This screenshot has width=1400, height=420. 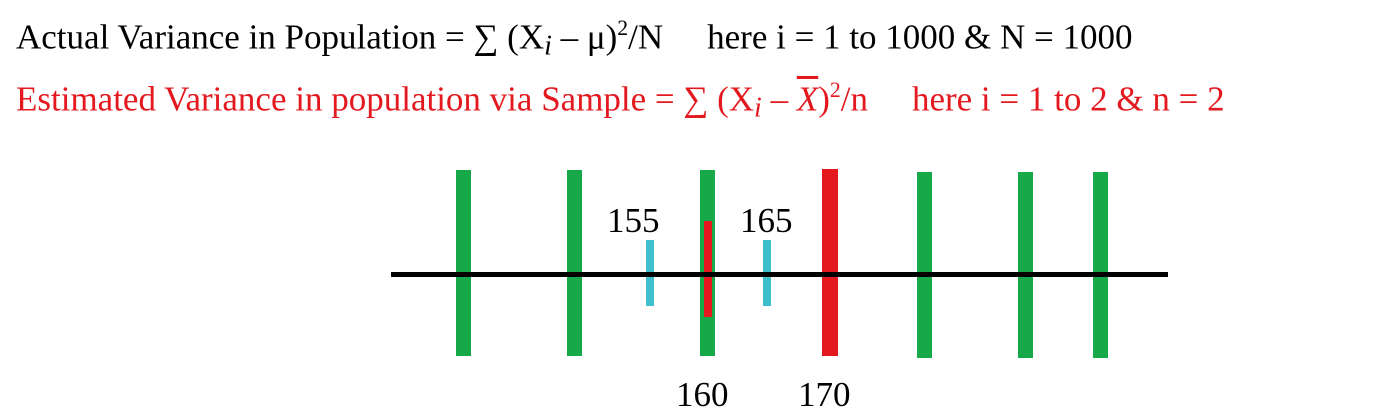 What do you see at coordinates (584, 37) in the screenshot?
I see `actual-formula-mid: – μ)` at bounding box center [584, 37].